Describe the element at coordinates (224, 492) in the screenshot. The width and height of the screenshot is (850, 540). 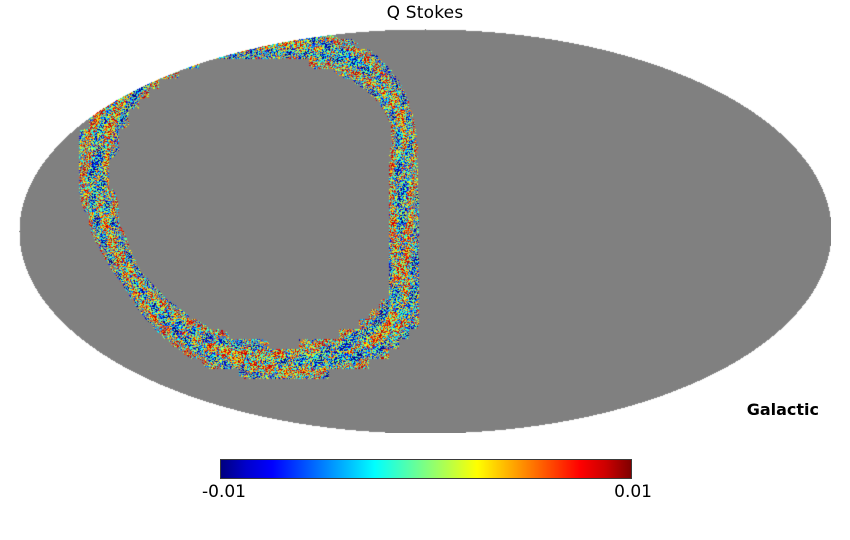
I see `colorbar-min-label: -0.01` at that location.